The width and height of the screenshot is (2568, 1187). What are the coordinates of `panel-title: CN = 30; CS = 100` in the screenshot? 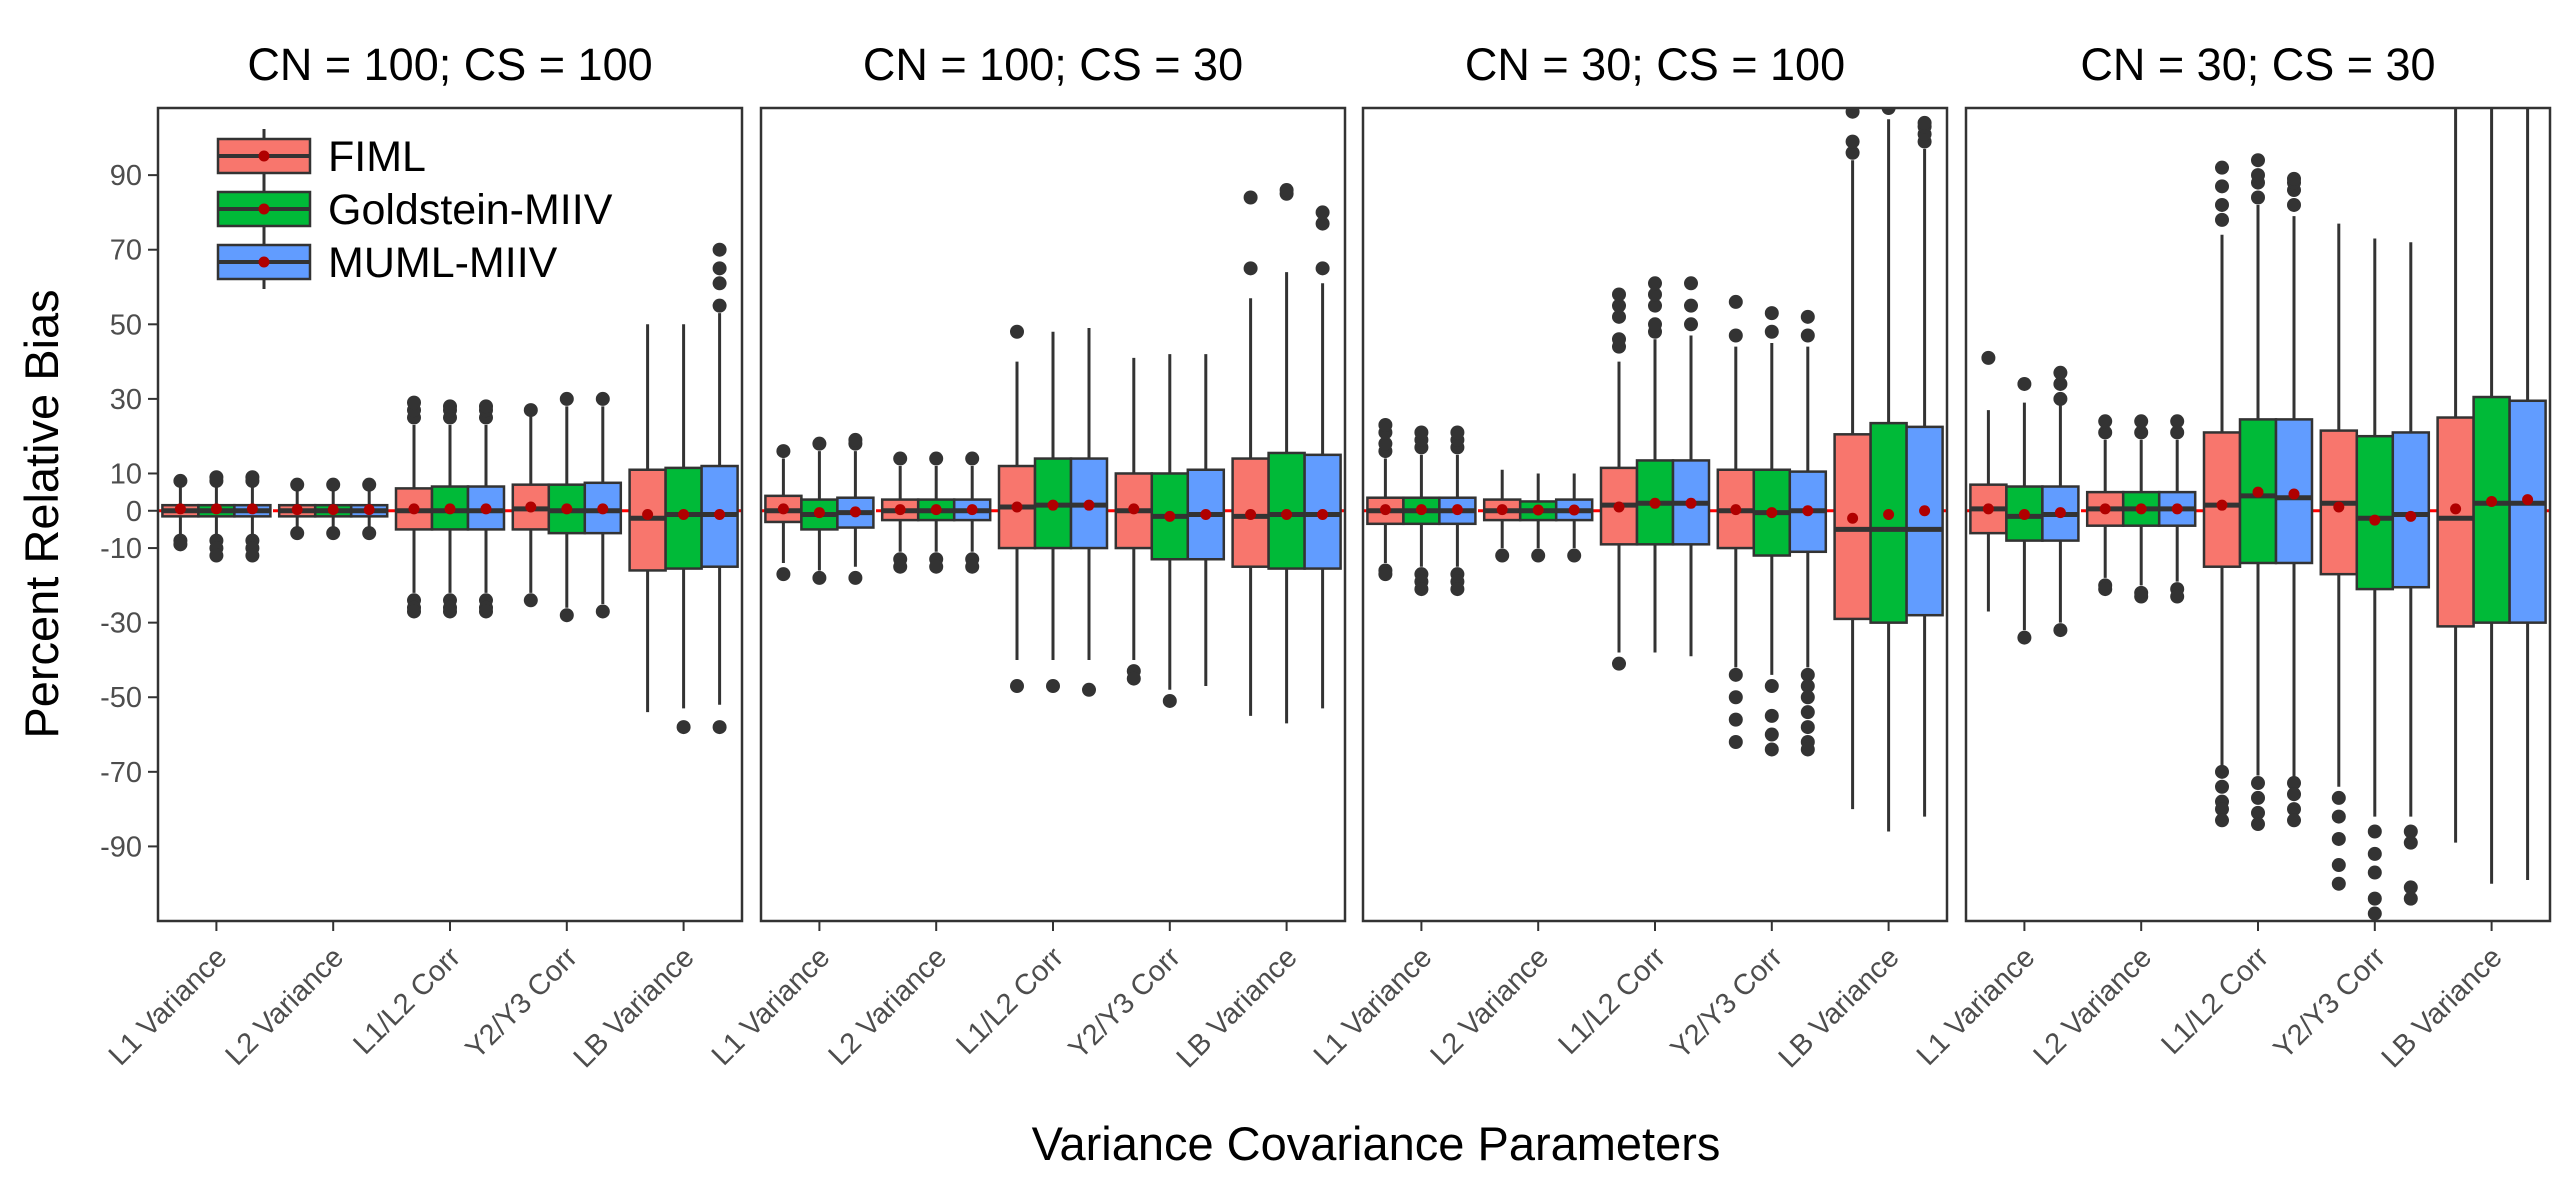 It's located at (1655, 64).